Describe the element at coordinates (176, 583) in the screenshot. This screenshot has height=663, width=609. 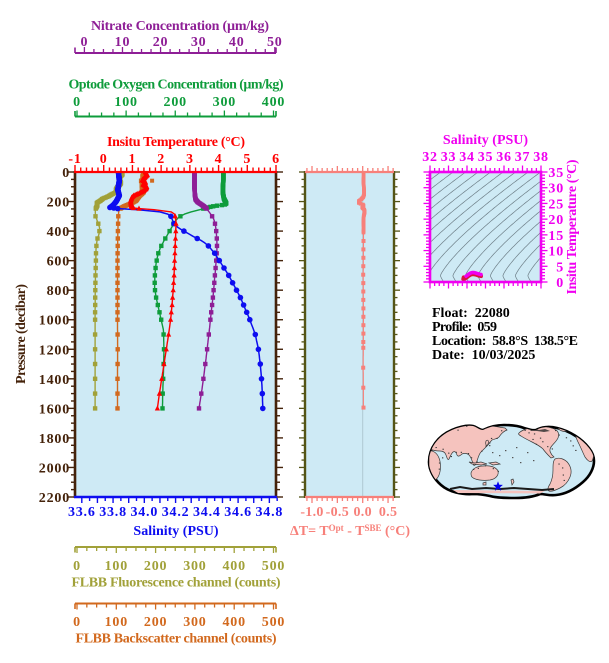
I see `svg-text:FLBB Fluorescence channel (cou: FLBB Fluorescence channel (counts)` at that location.